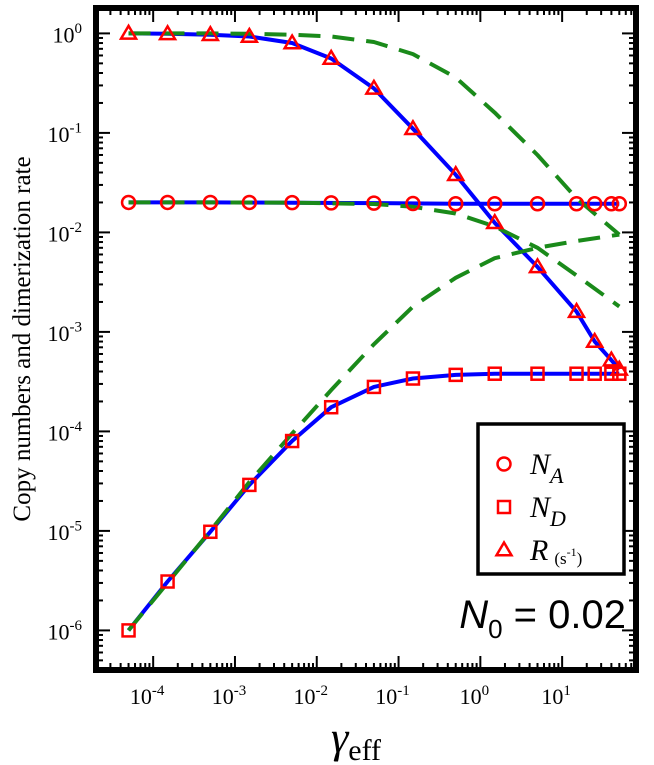 Image resolution: width=654 pixels, height=765 pixels. What do you see at coordinates (65, 532) in the screenshot?
I see `y-tick-label: 10⁻⁵` at bounding box center [65, 532].